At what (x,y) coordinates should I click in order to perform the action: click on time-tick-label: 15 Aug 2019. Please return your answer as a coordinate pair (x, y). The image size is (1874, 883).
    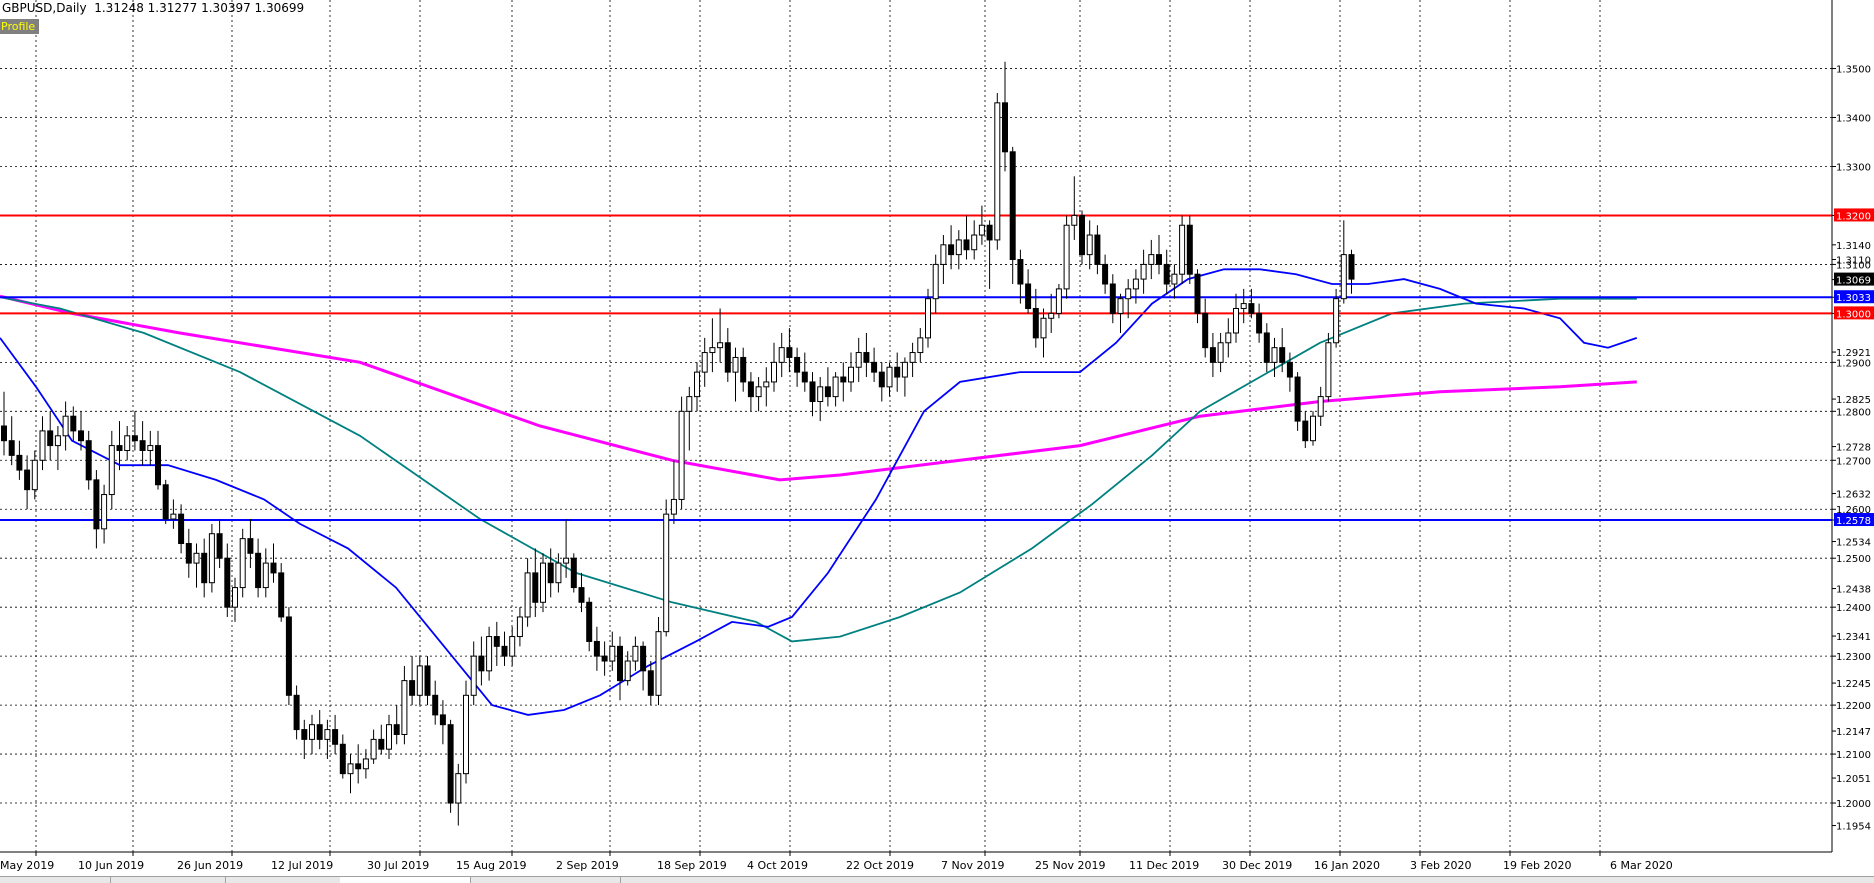
    Looking at the image, I should click on (491, 865).